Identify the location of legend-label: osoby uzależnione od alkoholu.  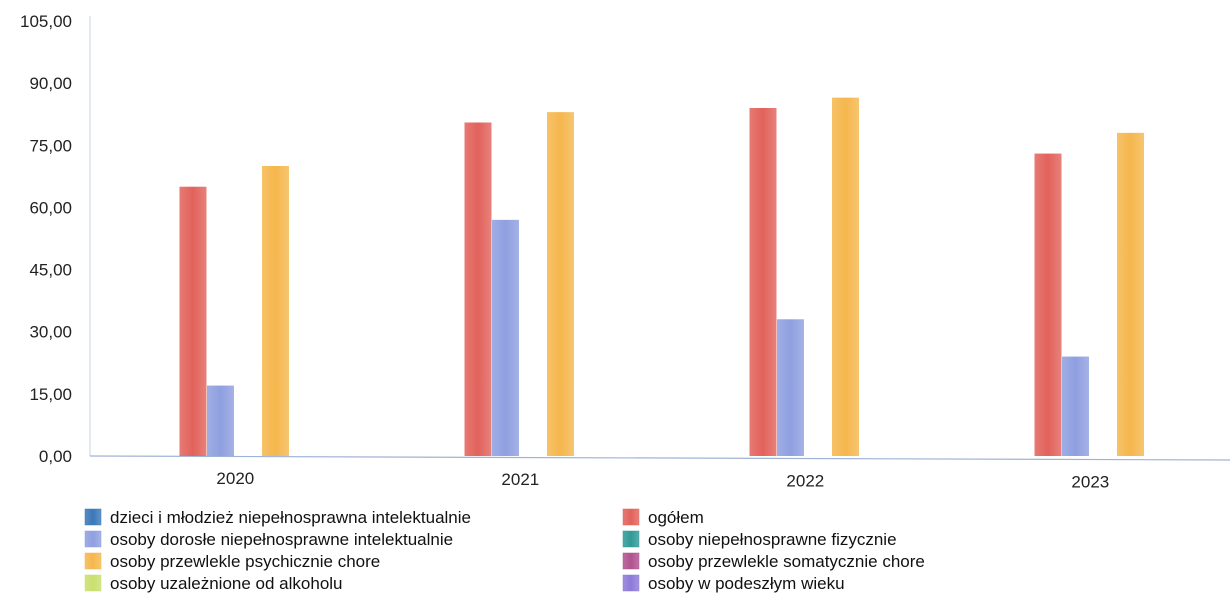
(226, 583).